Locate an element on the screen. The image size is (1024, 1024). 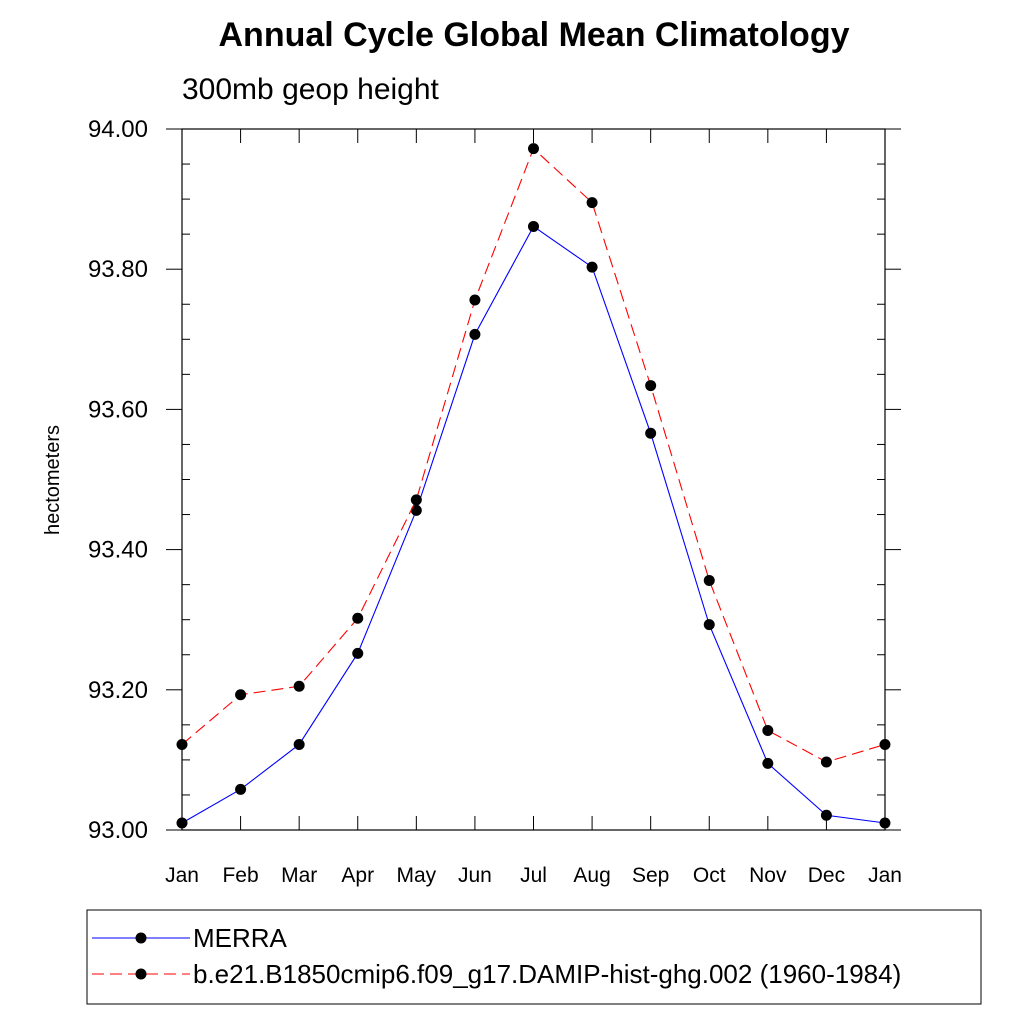
x-tick-label: Oct is located at coordinates (709, 875).